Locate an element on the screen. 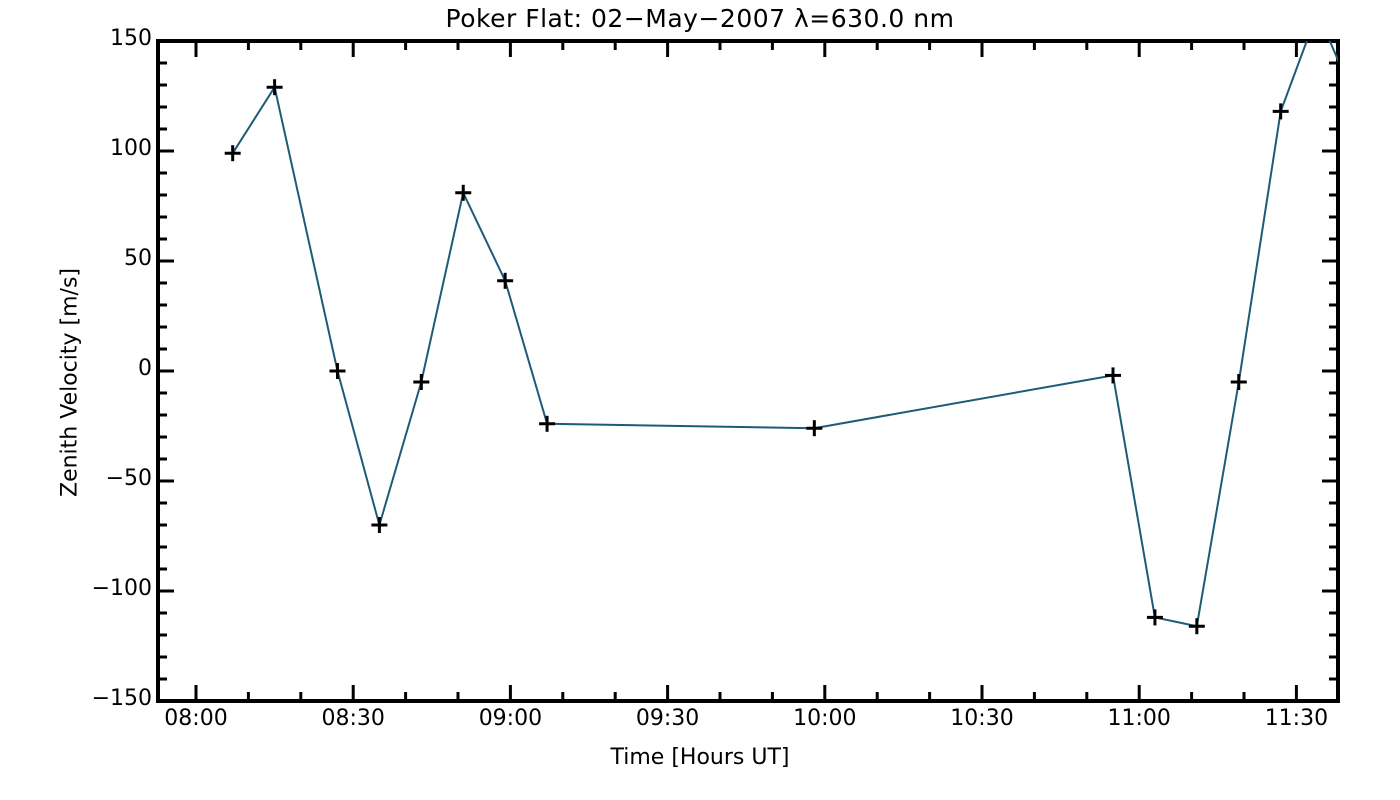 The image size is (1400, 800). y-tick-label: −100 is located at coordinates (121, 588).